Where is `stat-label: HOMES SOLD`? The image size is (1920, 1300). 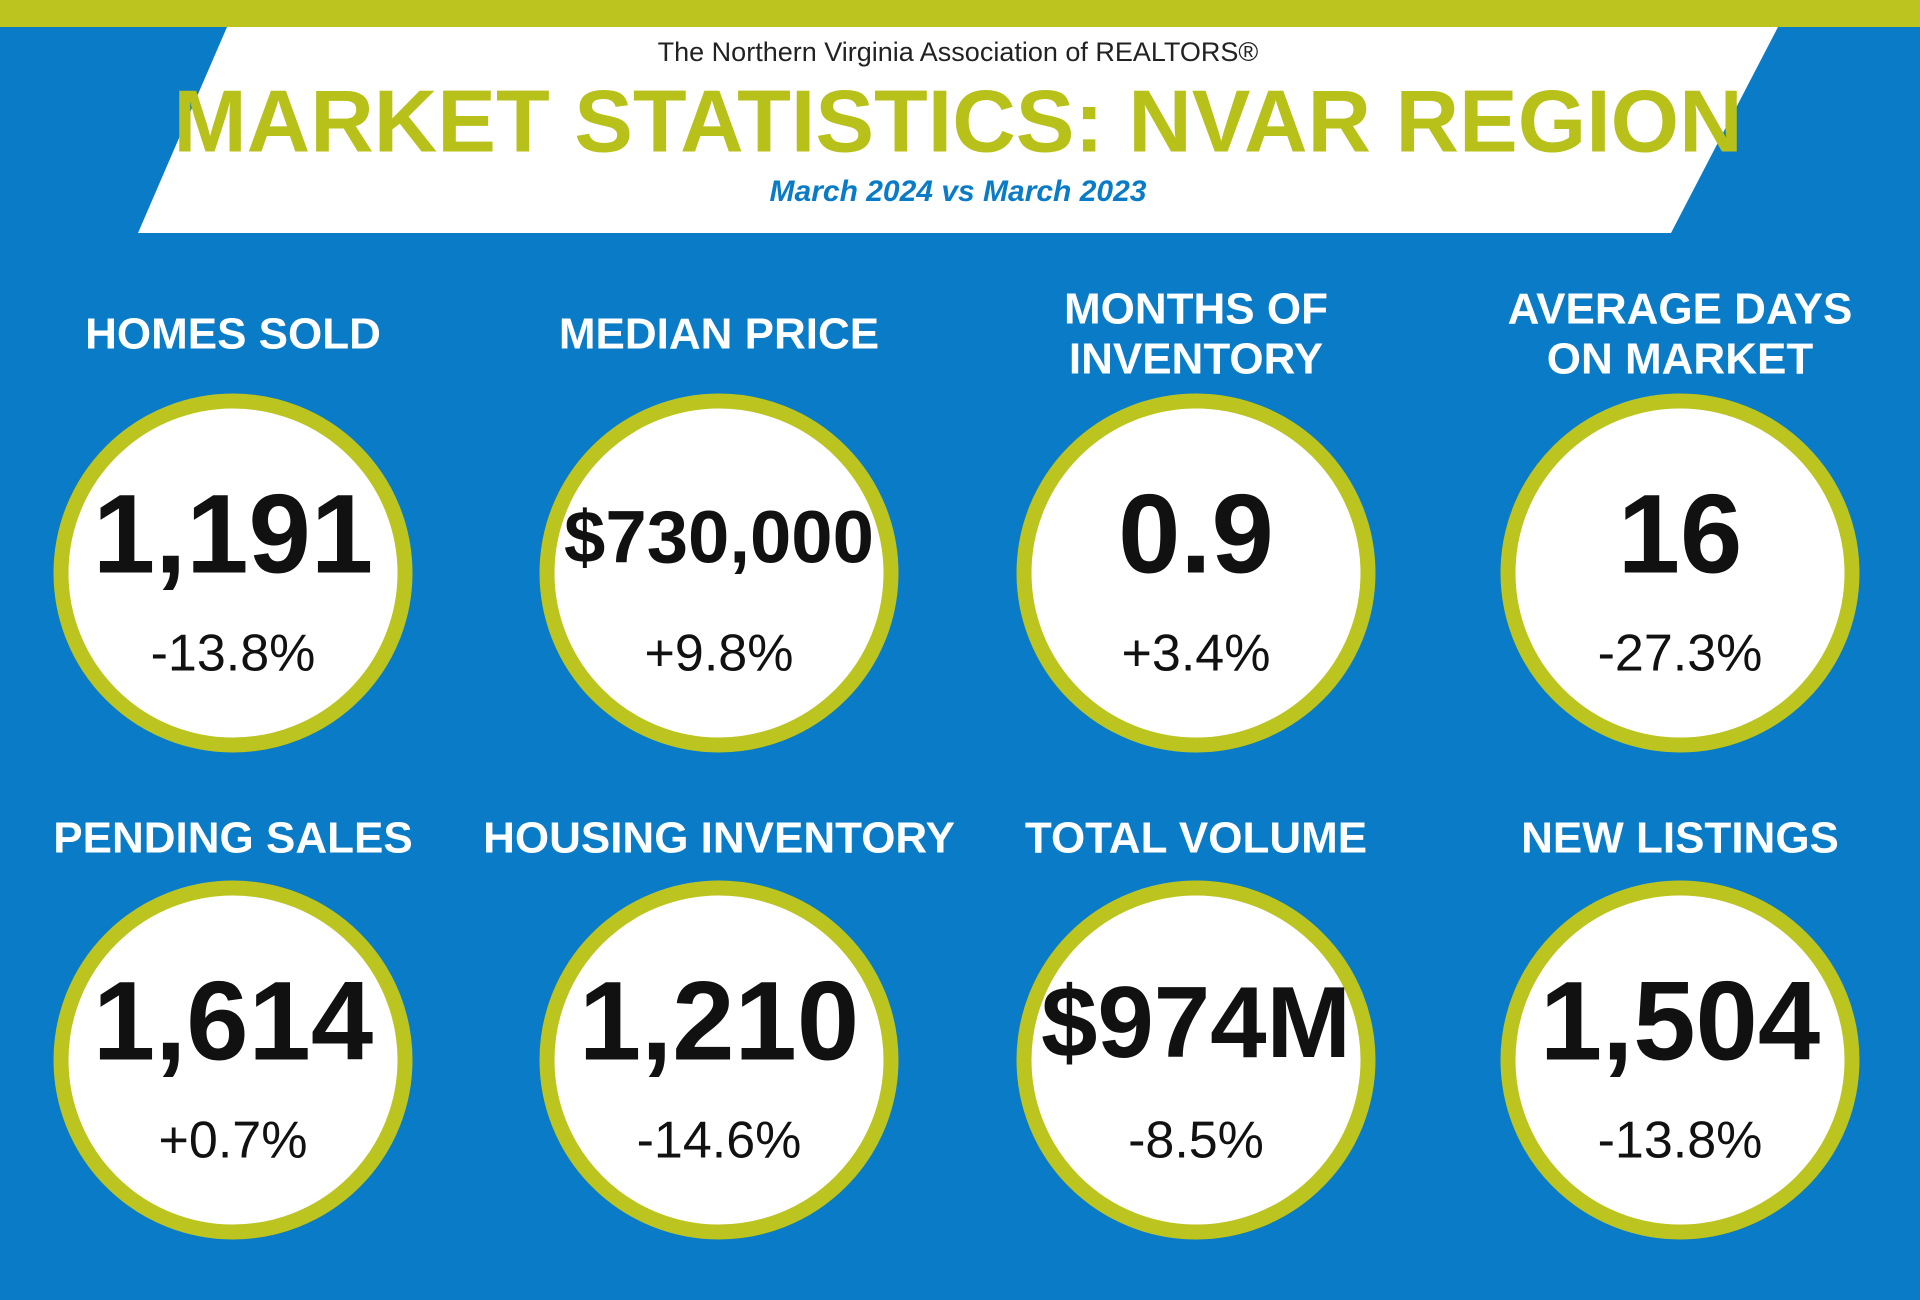
stat-label: HOMES SOLD is located at coordinates (233, 334).